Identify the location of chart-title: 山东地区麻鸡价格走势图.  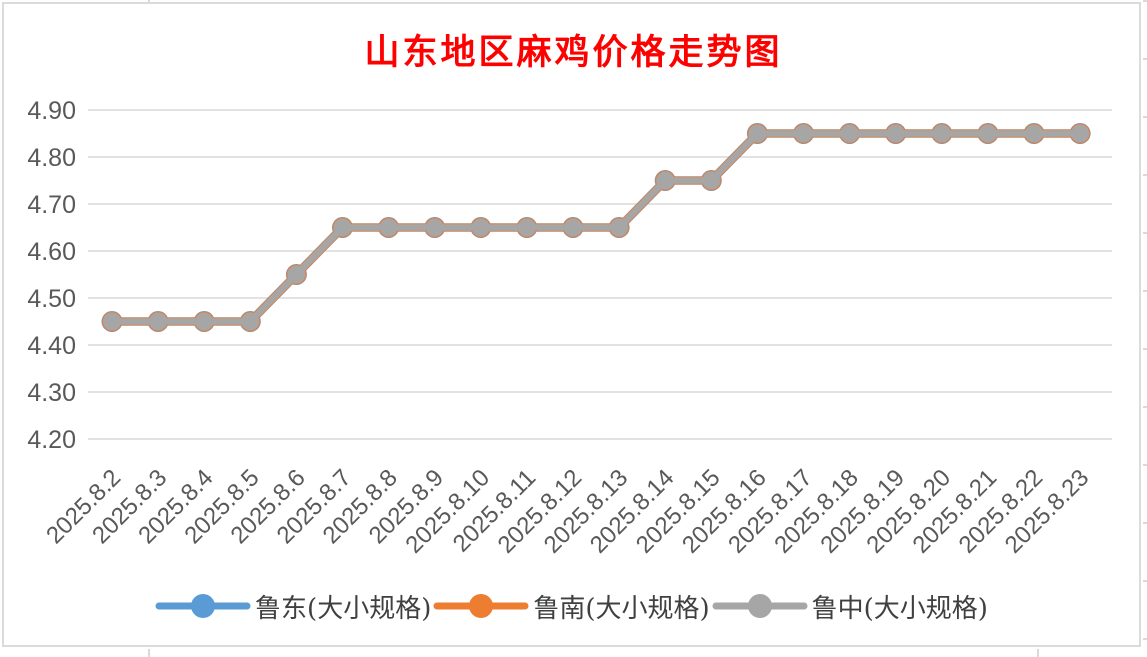
(573, 52).